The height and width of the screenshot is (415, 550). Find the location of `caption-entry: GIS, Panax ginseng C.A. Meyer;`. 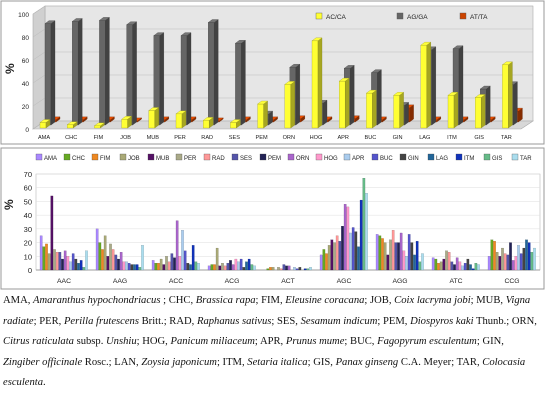

caption-entry: GIS, Panax ginseng C.A. Meyer; is located at coordinates (384, 362).